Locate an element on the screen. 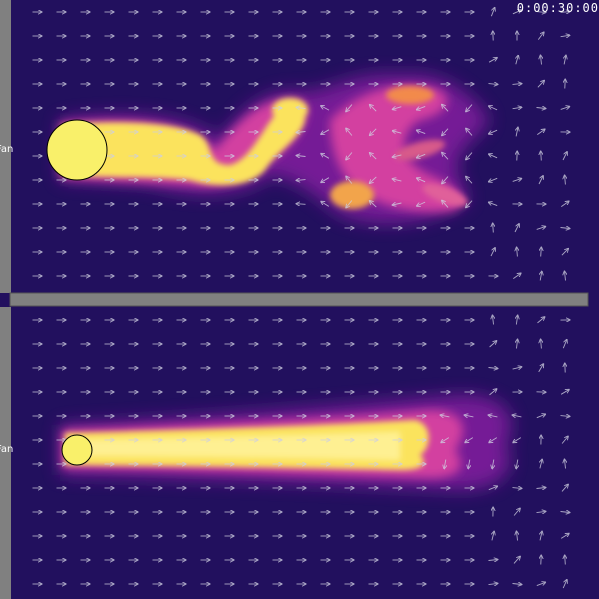 The image size is (599, 599). fan-bottom-icon is located at coordinates (77, 450).